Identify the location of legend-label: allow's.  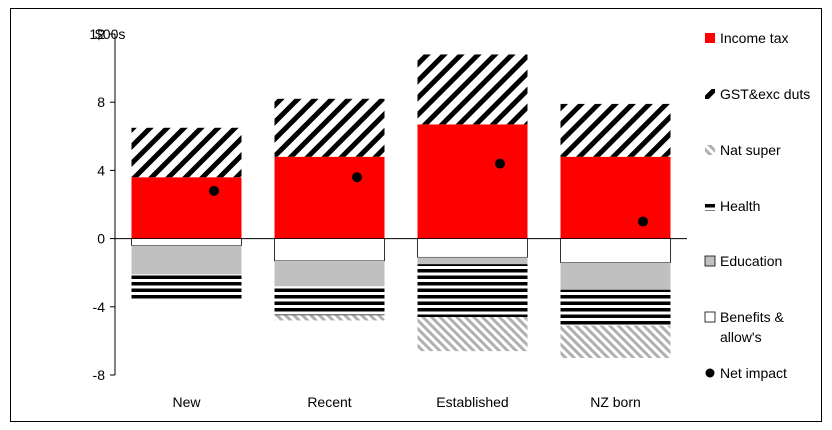
(741, 337).